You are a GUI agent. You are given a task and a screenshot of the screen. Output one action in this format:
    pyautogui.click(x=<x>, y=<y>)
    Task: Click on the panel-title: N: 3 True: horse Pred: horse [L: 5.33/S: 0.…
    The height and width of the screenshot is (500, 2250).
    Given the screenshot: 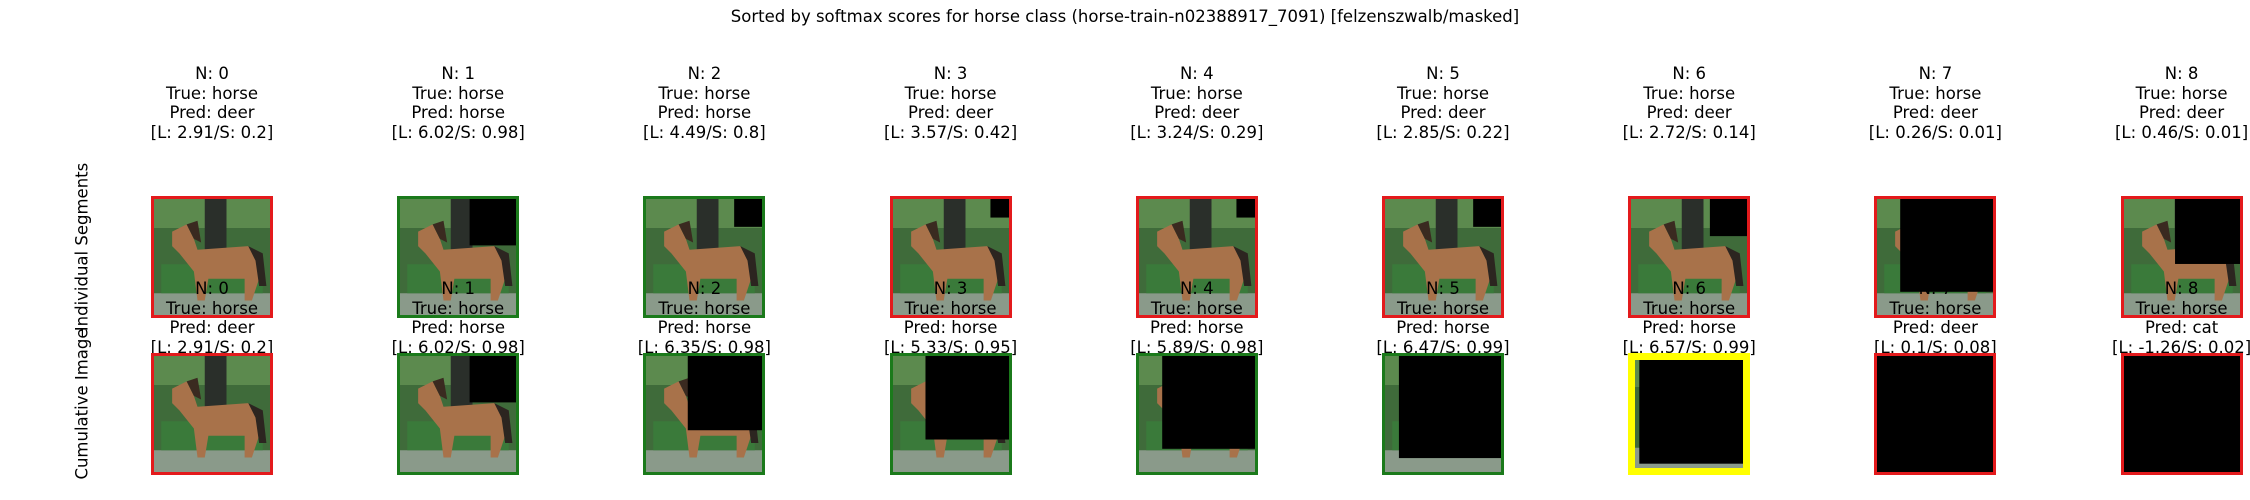 What is the action you would take?
    pyautogui.click(x=951, y=318)
    